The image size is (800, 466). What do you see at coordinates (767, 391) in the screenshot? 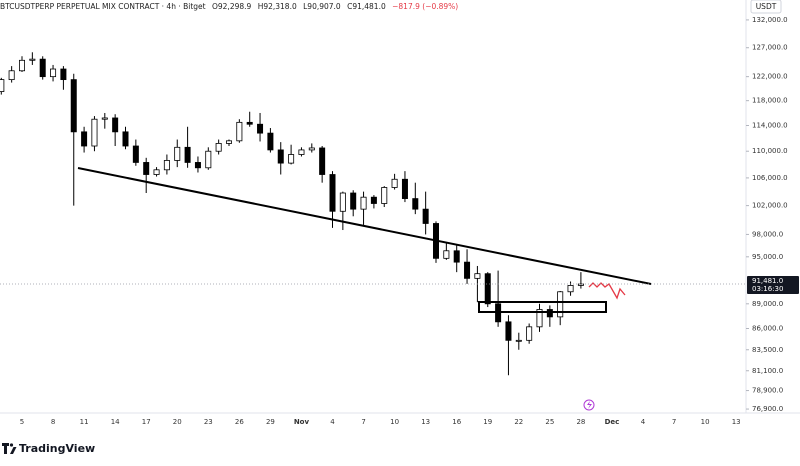
I see `y-tick-label: 78,900.0` at bounding box center [767, 391].